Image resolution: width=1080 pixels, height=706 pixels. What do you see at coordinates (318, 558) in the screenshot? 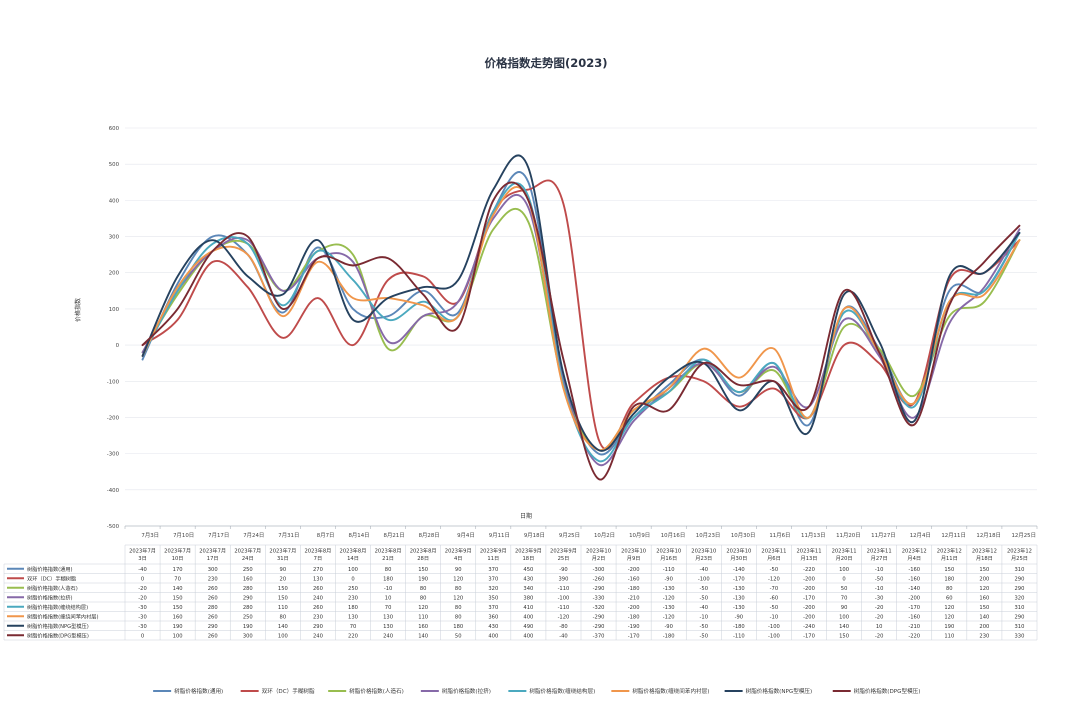
I see `table-header-date: 7日` at bounding box center [318, 558].